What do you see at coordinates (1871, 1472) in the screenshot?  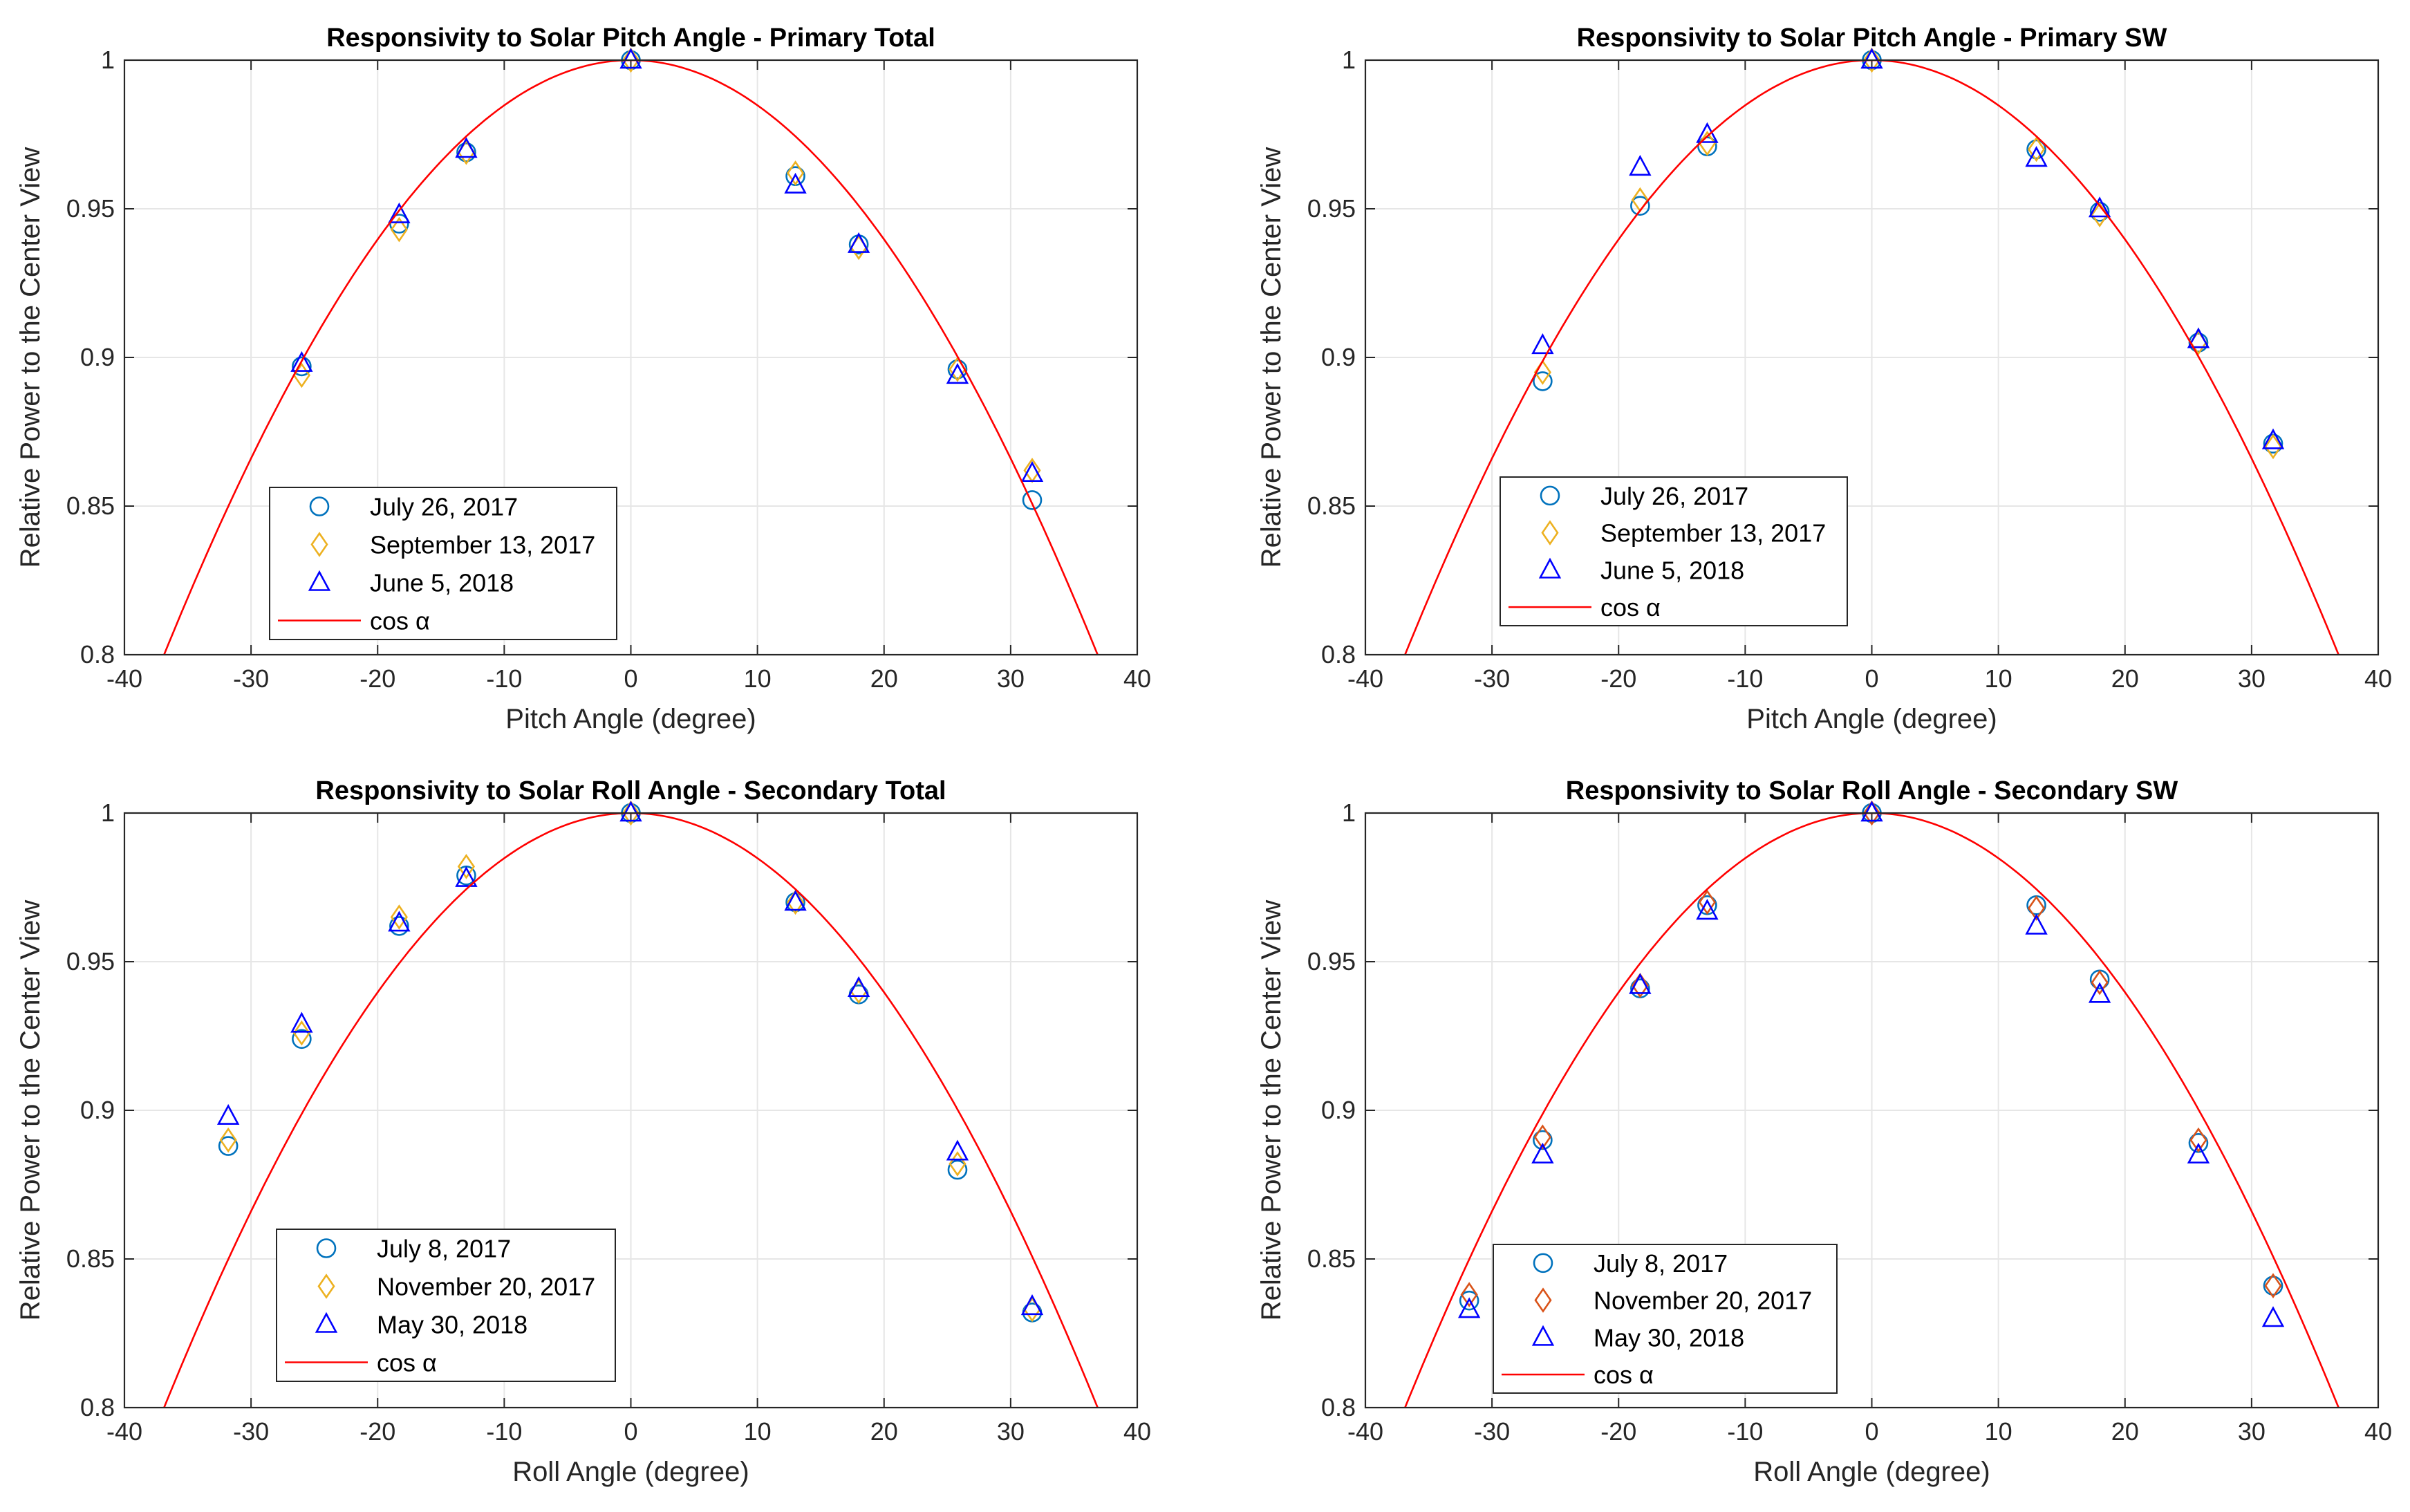 I see `x-axis-label: Roll Angle (degree)` at bounding box center [1871, 1472].